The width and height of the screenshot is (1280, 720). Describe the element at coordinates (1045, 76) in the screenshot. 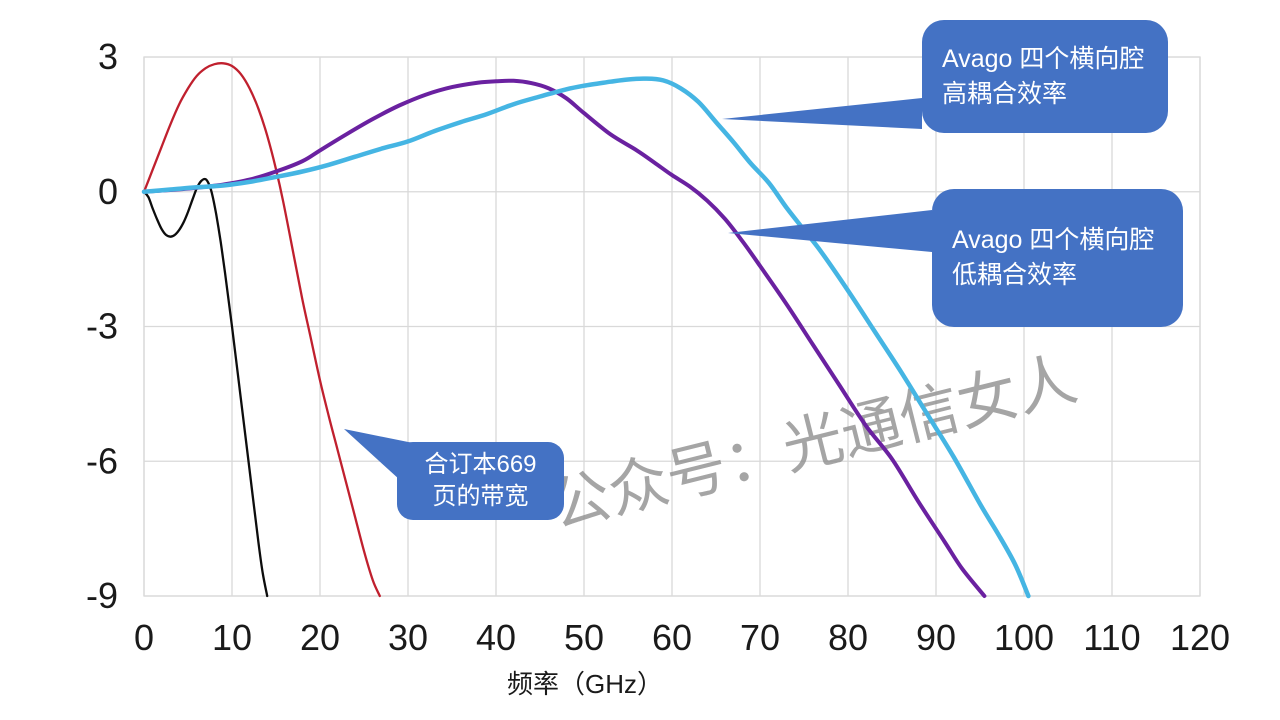

I see `callout-high-coupling: Avago 四个横向腔 高耦合效率` at that location.